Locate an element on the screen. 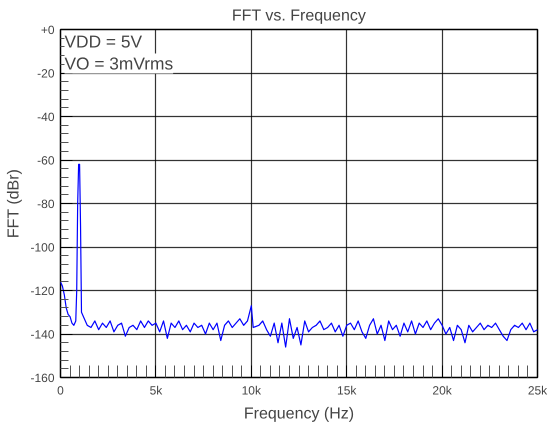 The height and width of the screenshot is (429, 560). chart-title: FFT vs. Frequency is located at coordinates (299, 16).